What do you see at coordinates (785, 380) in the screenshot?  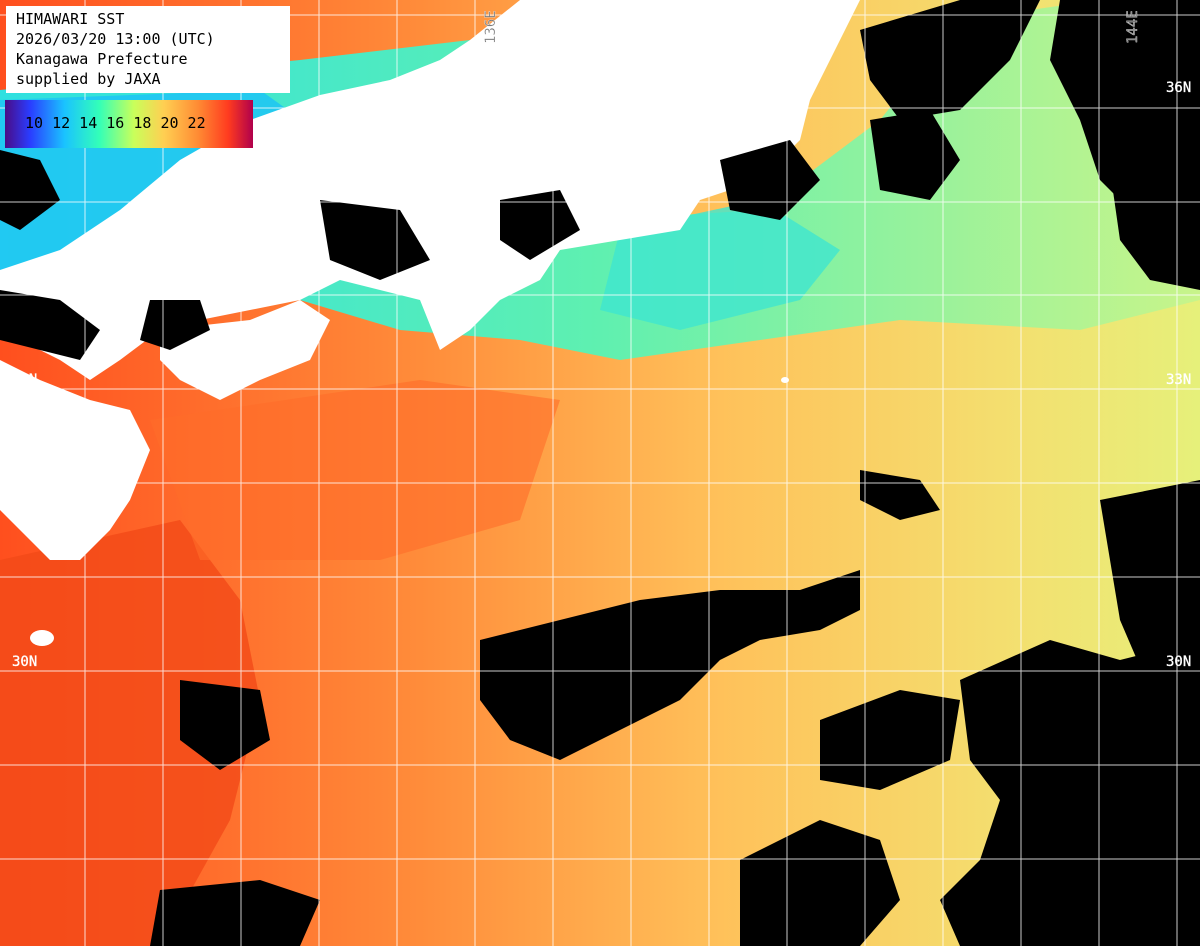 I see `land-island-small` at bounding box center [785, 380].